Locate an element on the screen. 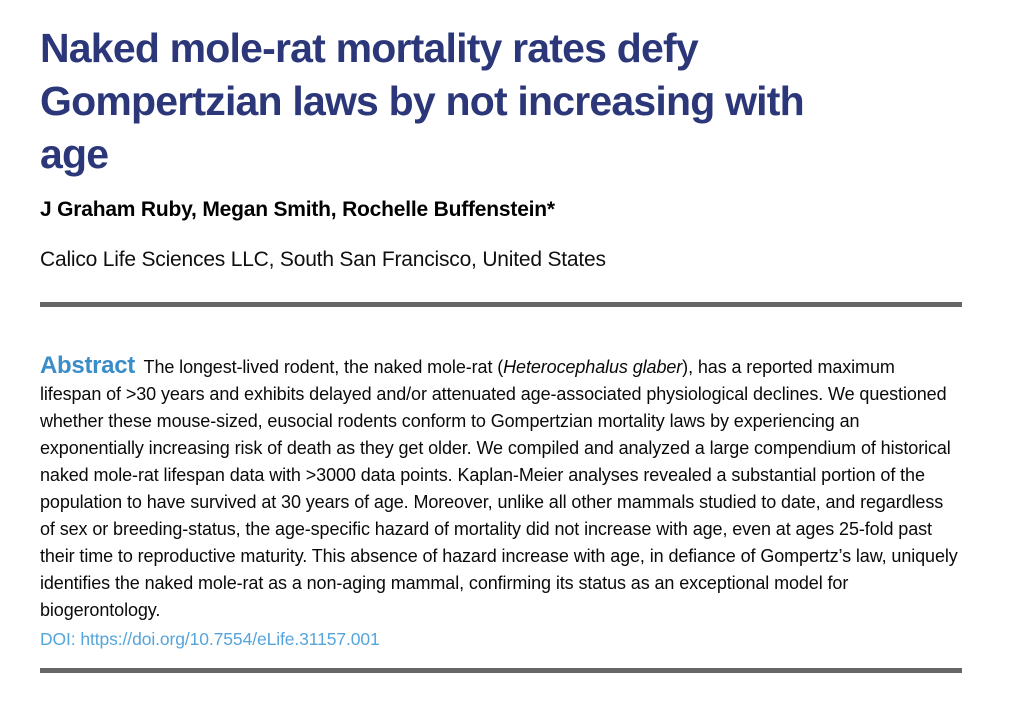 The image size is (1012, 724). article-title-line: Gompertzian laws by not increasing with is located at coordinates (422, 101).